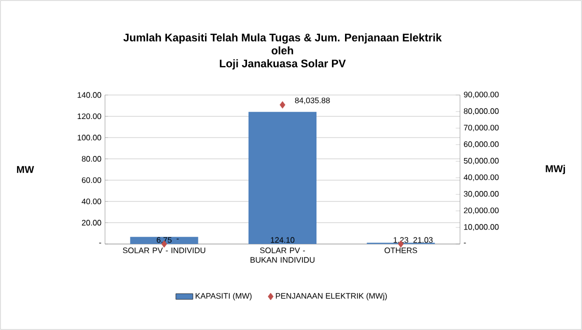 The image size is (582, 330). Describe the element at coordinates (282, 51) in the screenshot. I see `chart-title: Jumlah Kapasiti Telah Mula Tugas & Jum. Penjanaan Elektrik oleh Loji Janakuasa Solar PV` at that location.